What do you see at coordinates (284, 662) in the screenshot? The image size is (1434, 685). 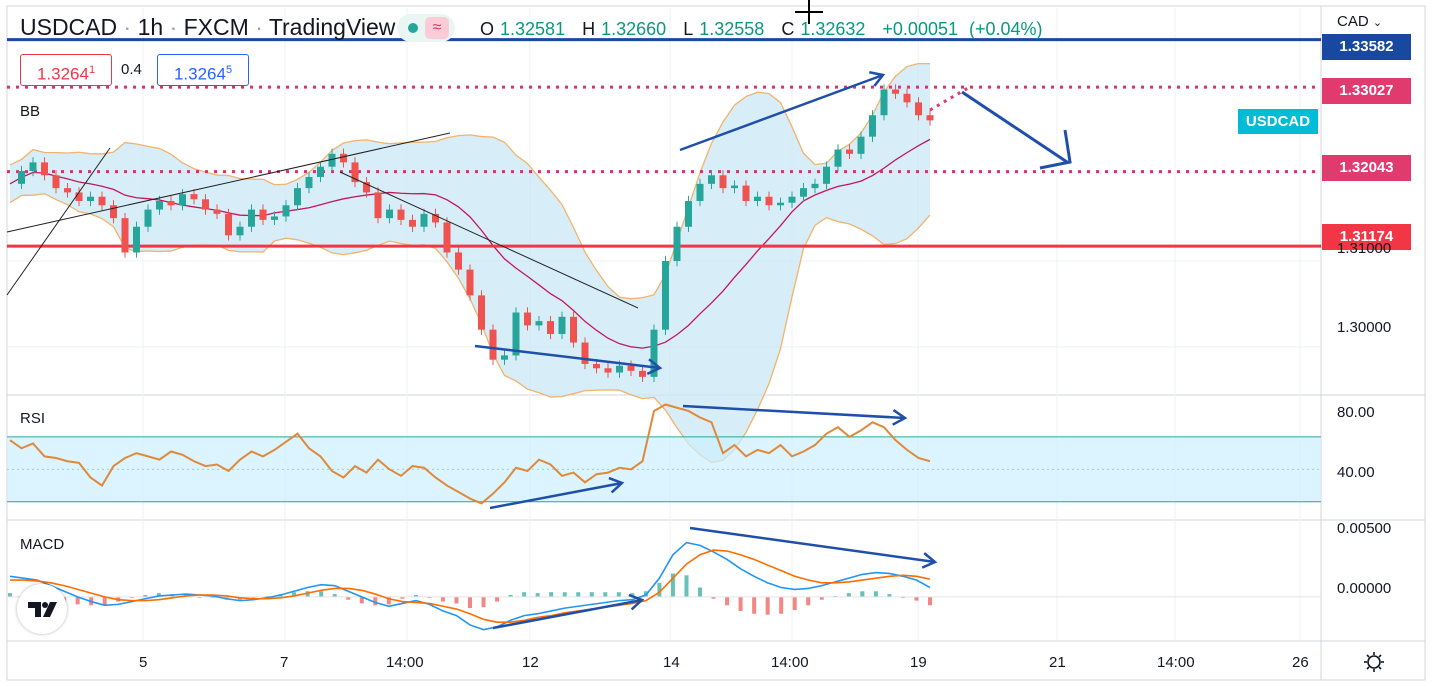 I see `time-tick-2: 7` at bounding box center [284, 662].